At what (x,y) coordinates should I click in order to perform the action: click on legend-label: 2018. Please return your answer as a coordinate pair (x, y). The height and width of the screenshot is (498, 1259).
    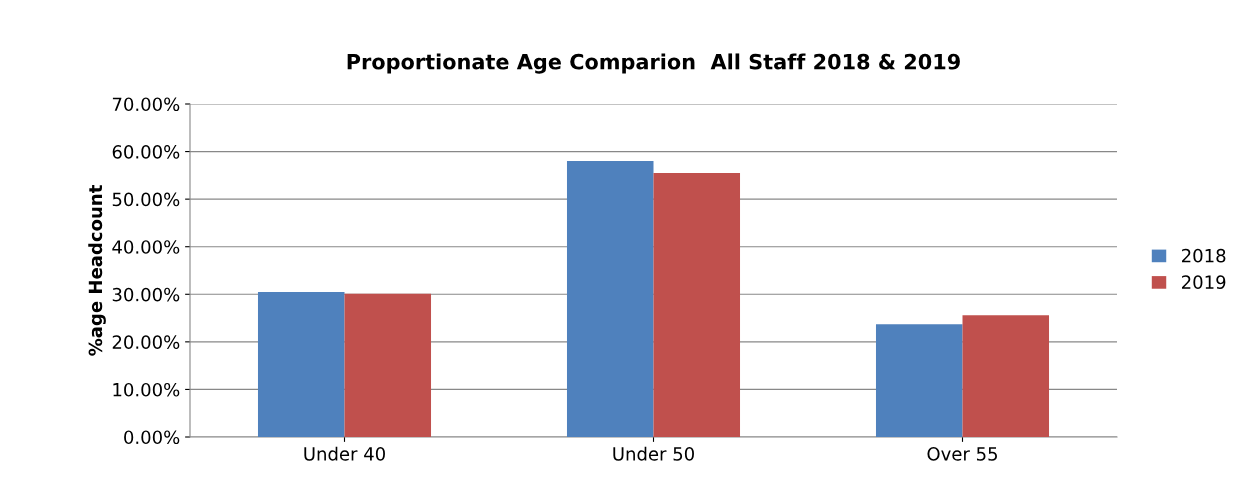
    Looking at the image, I should click on (1204, 255).